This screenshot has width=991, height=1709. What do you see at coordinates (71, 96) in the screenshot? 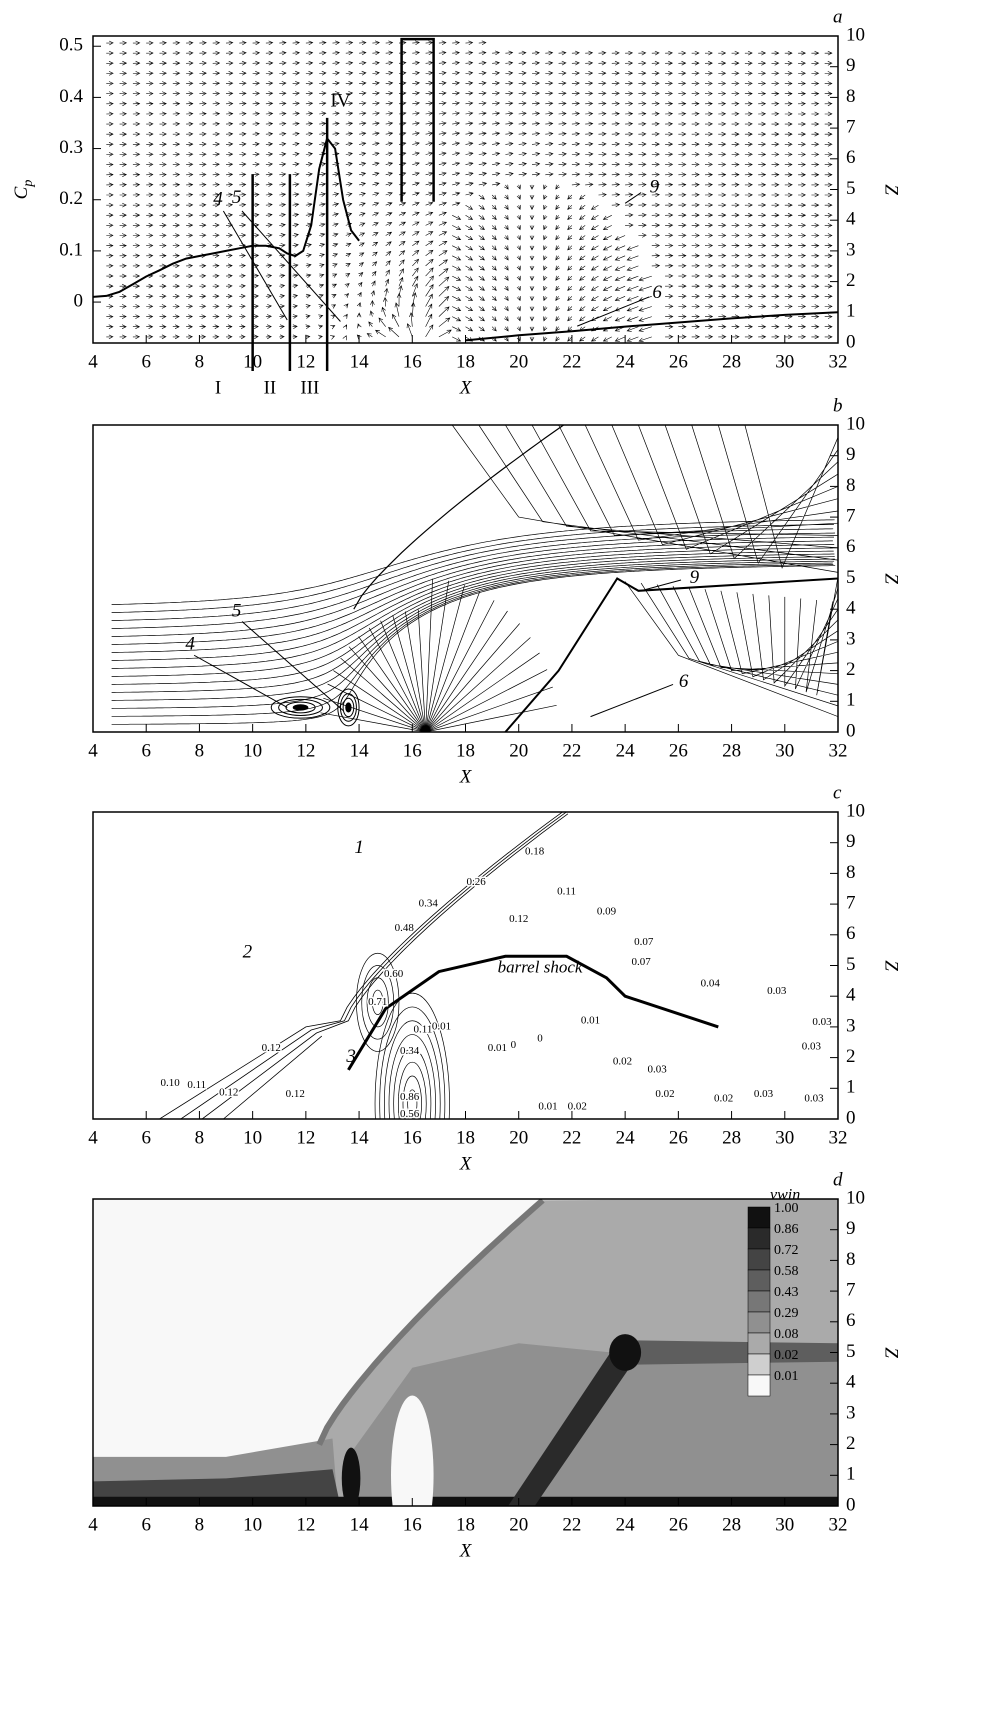
I see `y-tick-label: 0.4` at bounding box center [71, 96].